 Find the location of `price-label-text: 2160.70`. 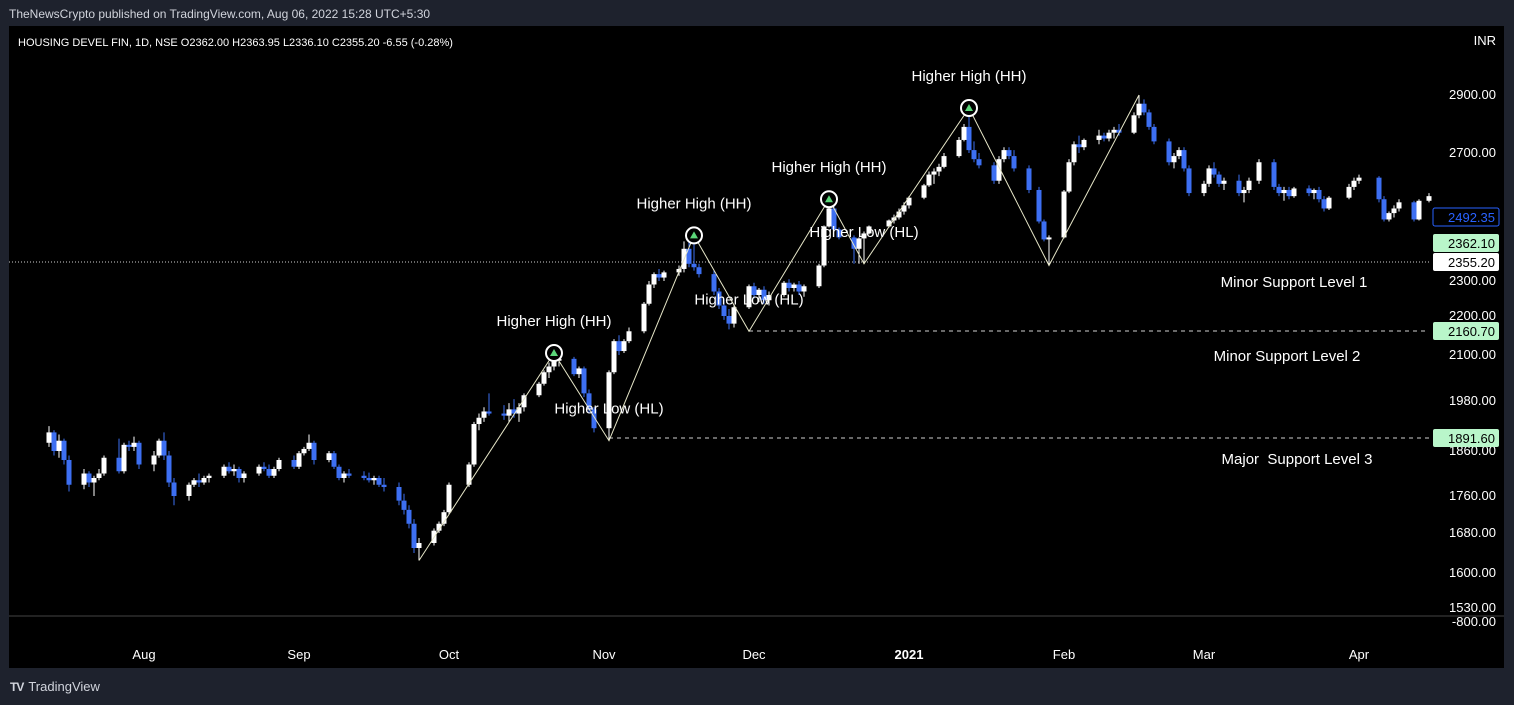

price-label-text: 2160.70 is located at coordinates (1471, 331).